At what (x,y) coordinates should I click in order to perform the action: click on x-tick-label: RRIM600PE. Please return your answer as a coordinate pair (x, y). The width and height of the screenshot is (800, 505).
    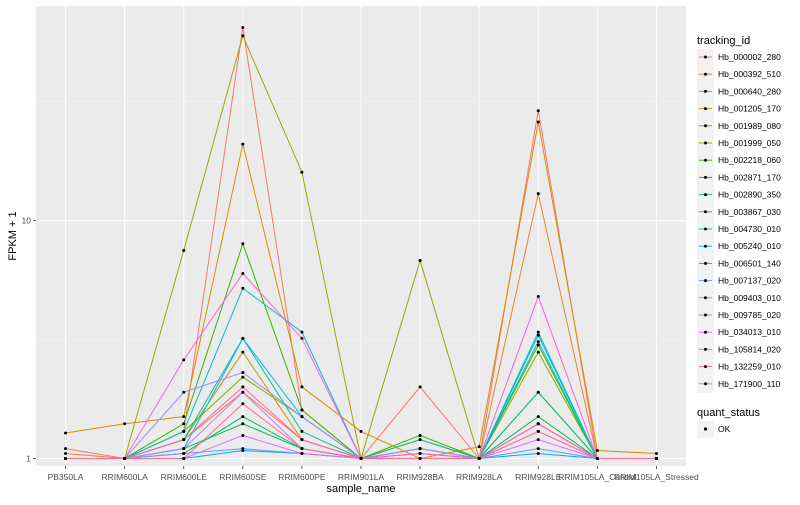
    Looking at the image, I should click on (302, 477).